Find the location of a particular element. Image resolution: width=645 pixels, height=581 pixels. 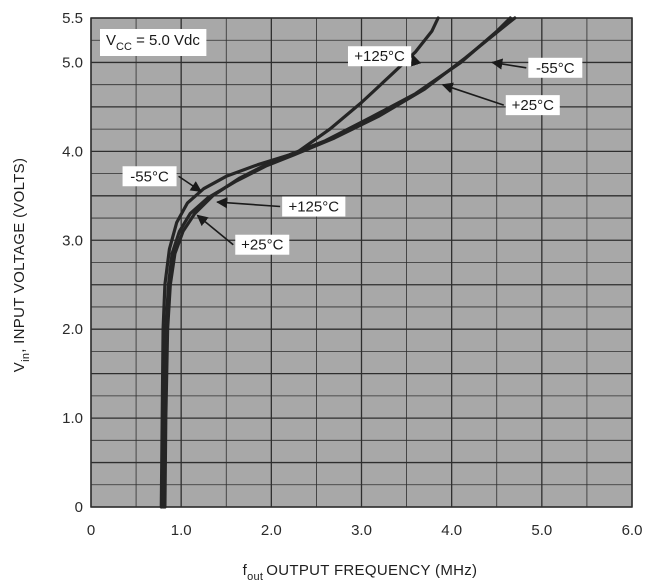

annotation-0: +125°C is located at coordinates (384, 56).